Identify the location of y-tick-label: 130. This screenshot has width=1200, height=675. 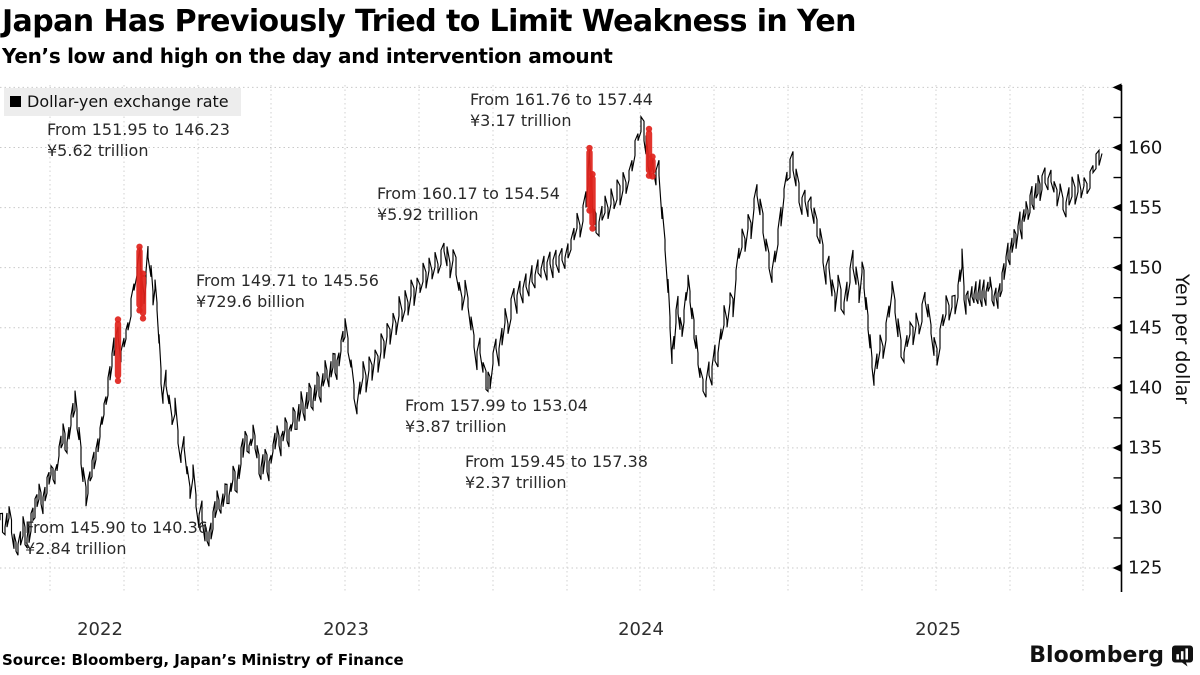
(1145, 508).